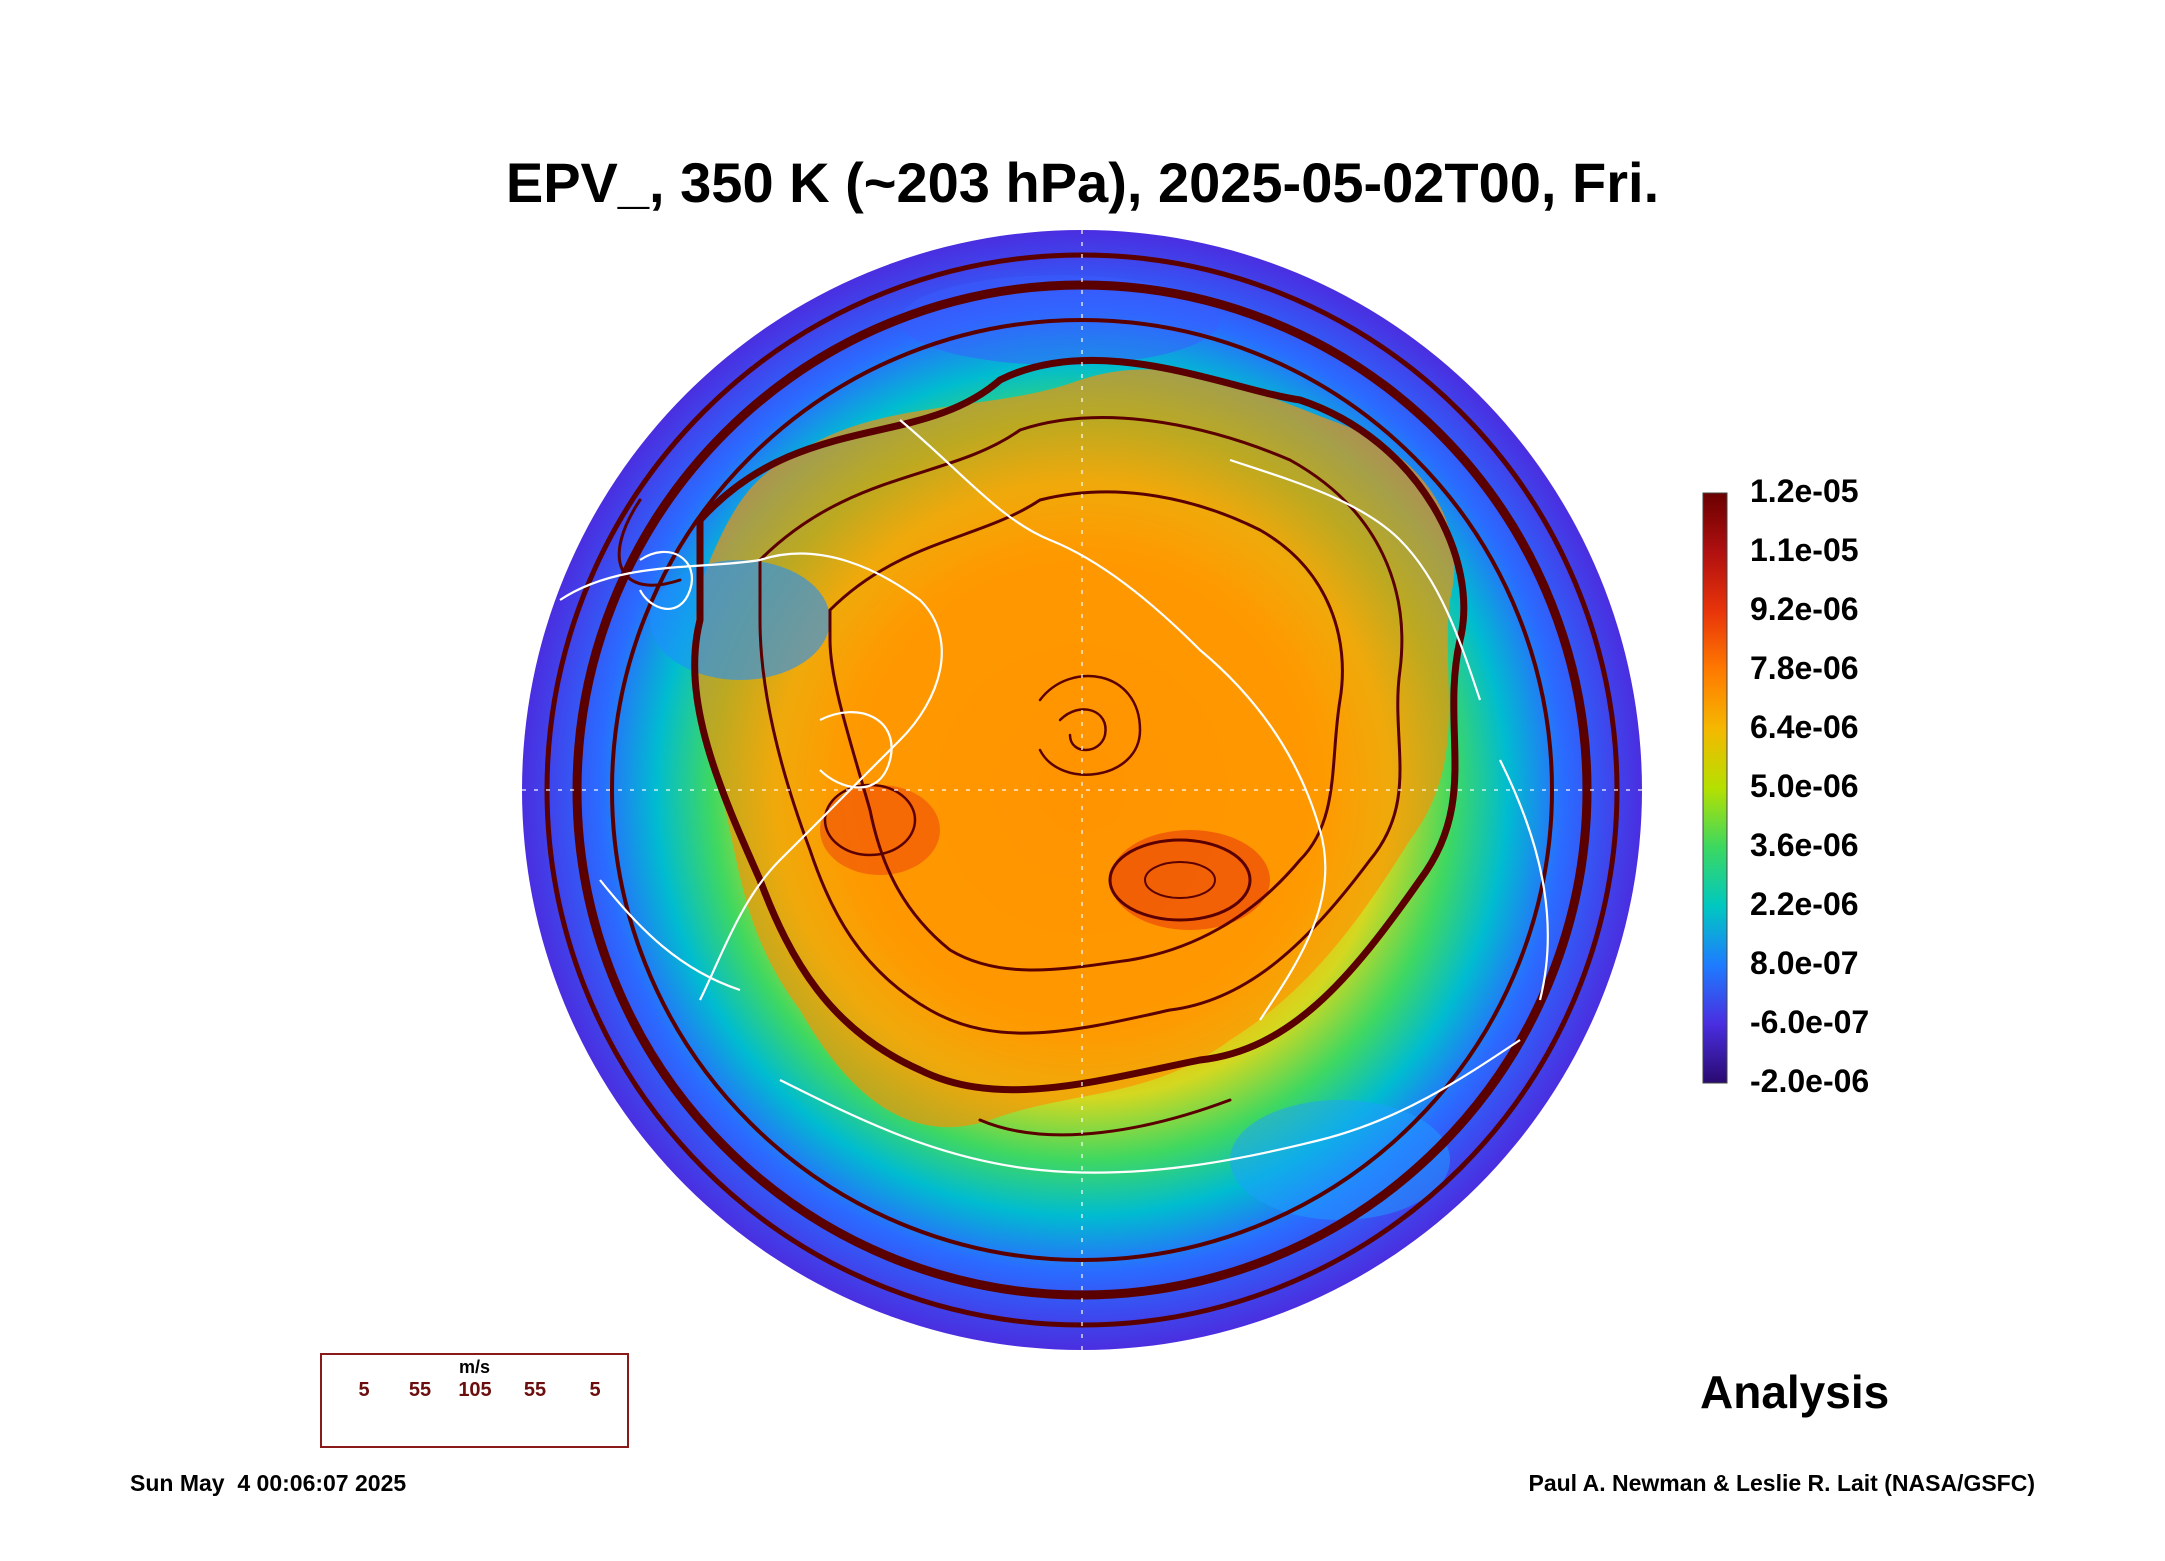 This screenshot has width=2165, height=1561. I want to click on colorbar-tick-label: -2.0e-06, so click(1810, 1081).